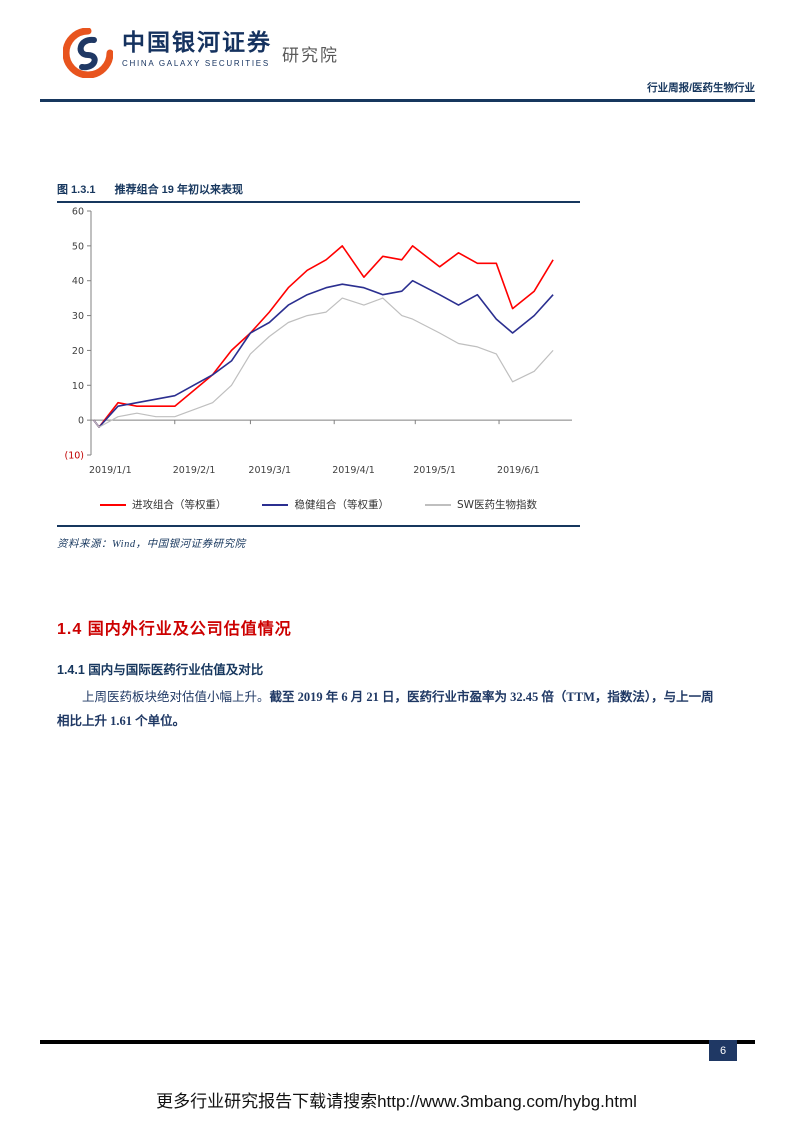 The image size is (793, 1122). I want to click on section-heading-1-4: 1.4 国内外行业及公司估值情况, so click(174, 629).